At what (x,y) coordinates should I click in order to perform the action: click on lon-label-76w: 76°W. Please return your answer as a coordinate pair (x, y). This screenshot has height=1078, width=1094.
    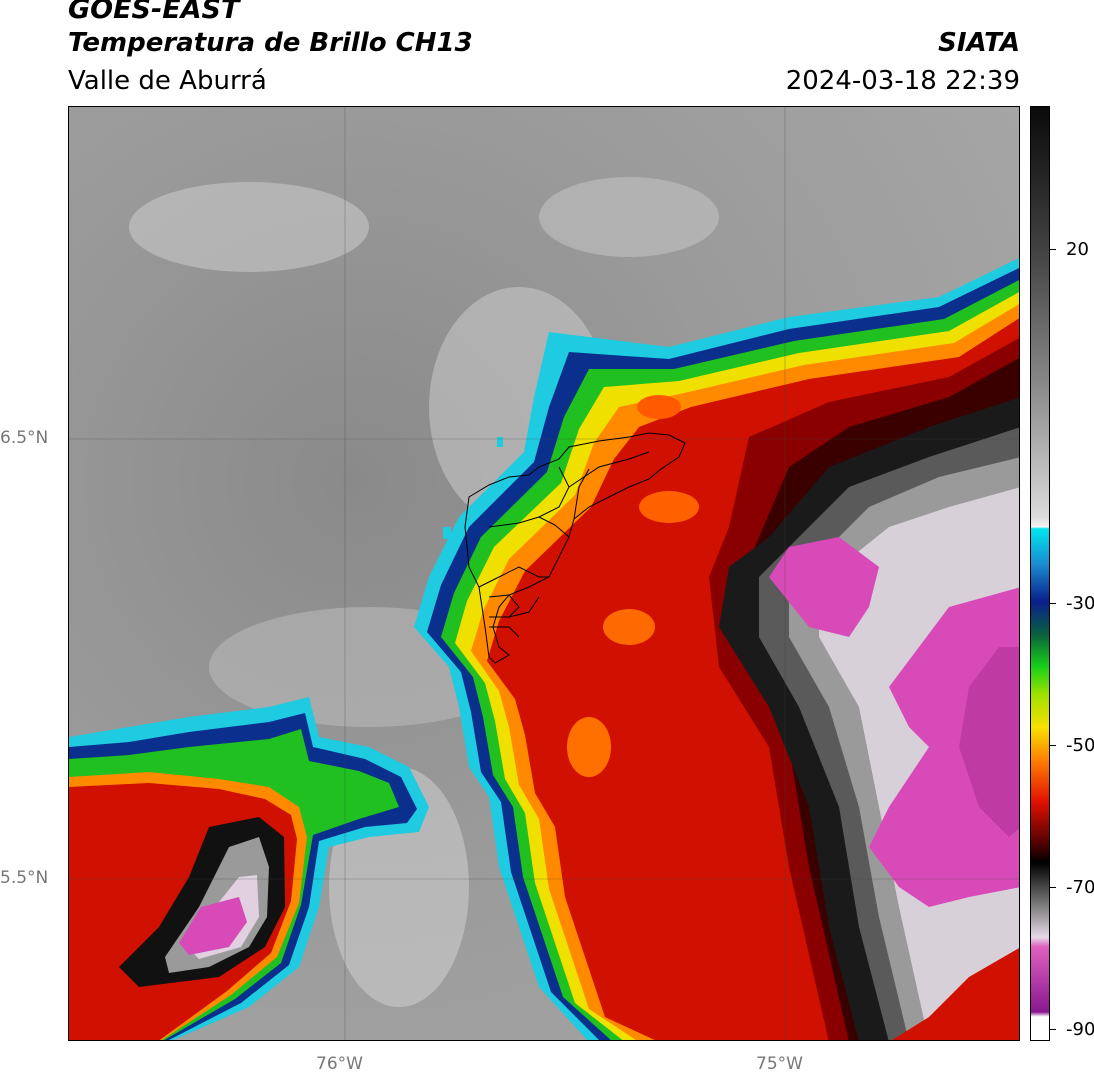
    Looking at the image, I should click on (339, 1064).